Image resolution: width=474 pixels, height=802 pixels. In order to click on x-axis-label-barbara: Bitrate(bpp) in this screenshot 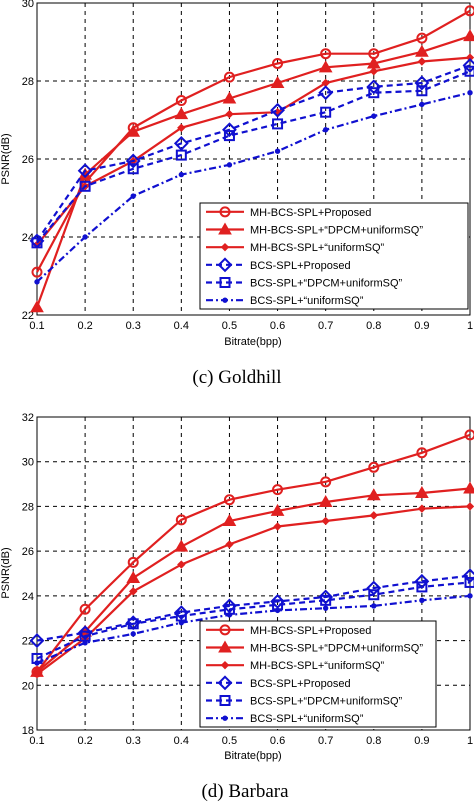, I will do `click(252, 756)`.